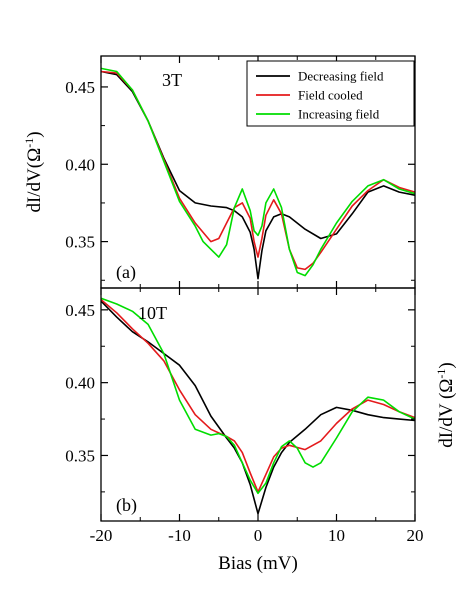 This screenshot has height=594, width=474. I want to click on panel-label: (b), so click(126, 505).